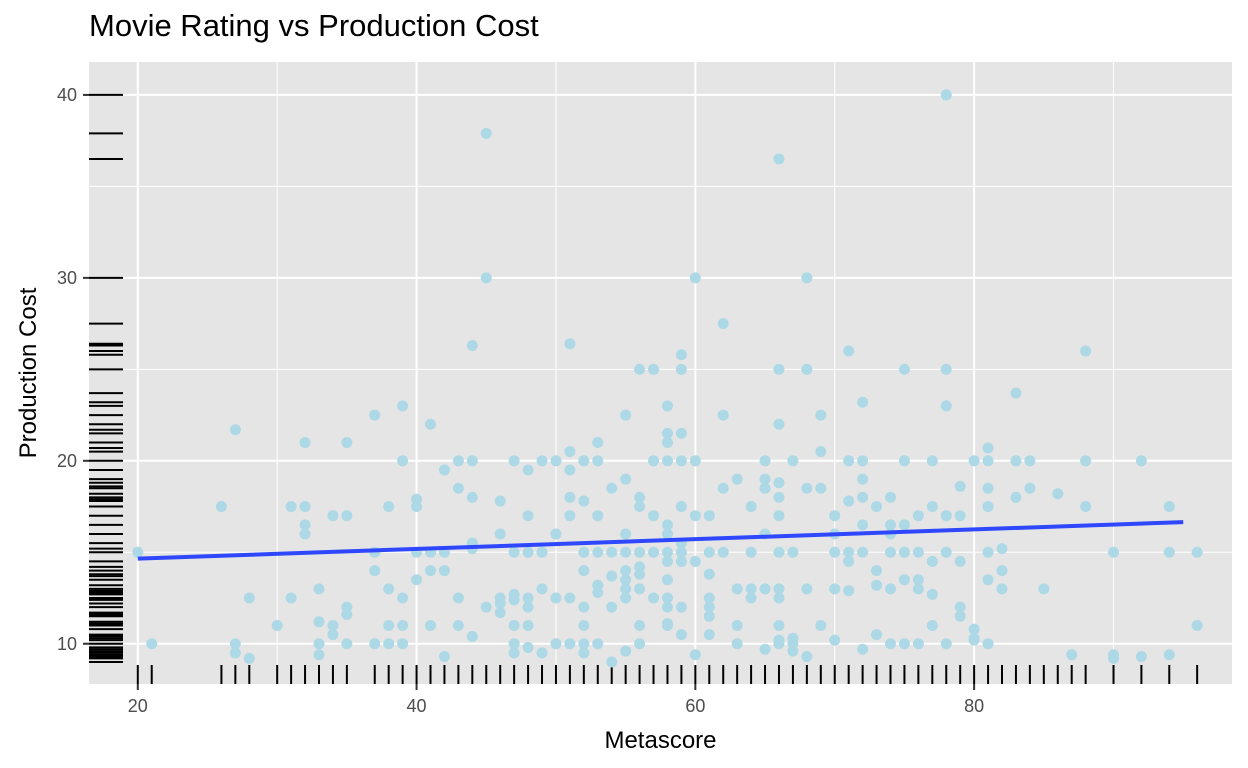 This screenshot has width=1248, height=768. I want to click on chart-title: Movie Rating vs Production Cost, so click(314, 25).